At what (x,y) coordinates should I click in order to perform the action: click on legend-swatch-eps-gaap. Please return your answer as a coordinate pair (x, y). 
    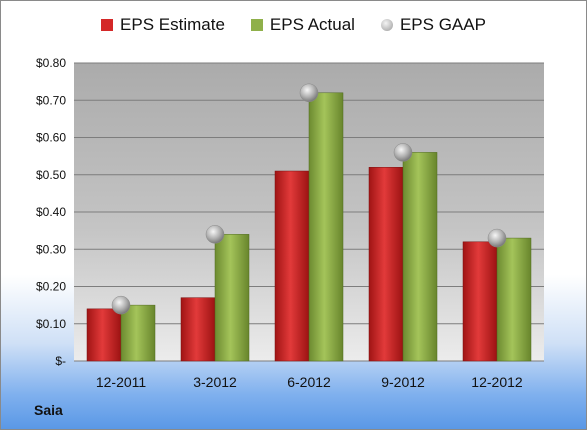
    Looking at the image, I should click on (386, 25).